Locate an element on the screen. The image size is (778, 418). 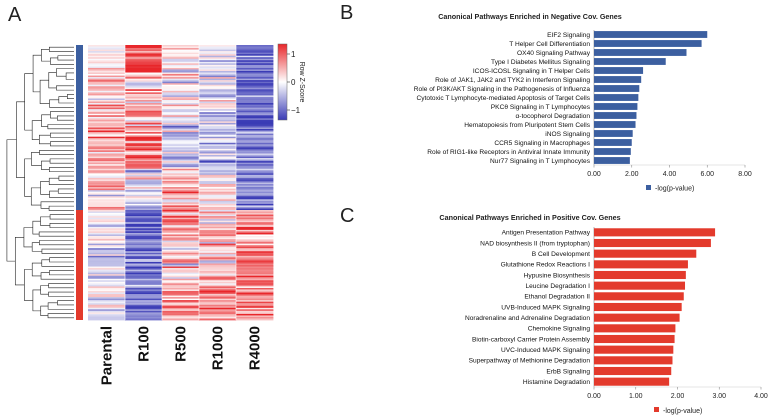
colorbar-tick-label: −1 is located at coordinates (296, 110).